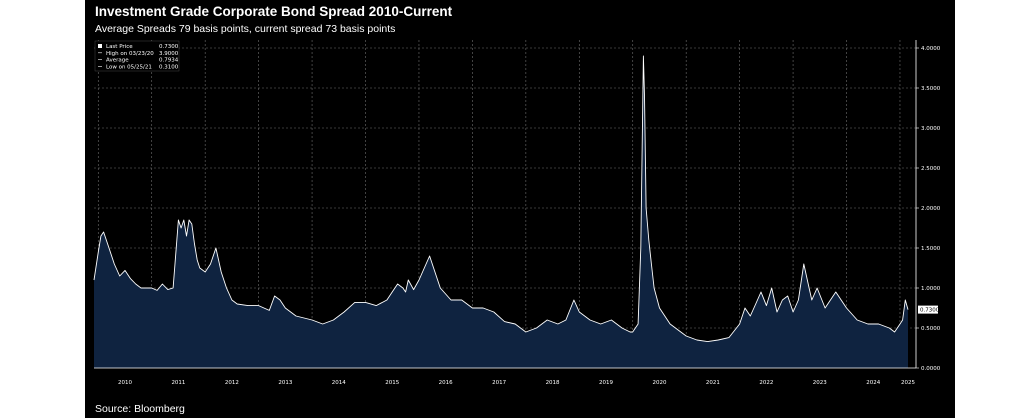 The width and height of the screenshot is (1024, 418). I want to click on x-tick-label: 2013, so click(285, 383).